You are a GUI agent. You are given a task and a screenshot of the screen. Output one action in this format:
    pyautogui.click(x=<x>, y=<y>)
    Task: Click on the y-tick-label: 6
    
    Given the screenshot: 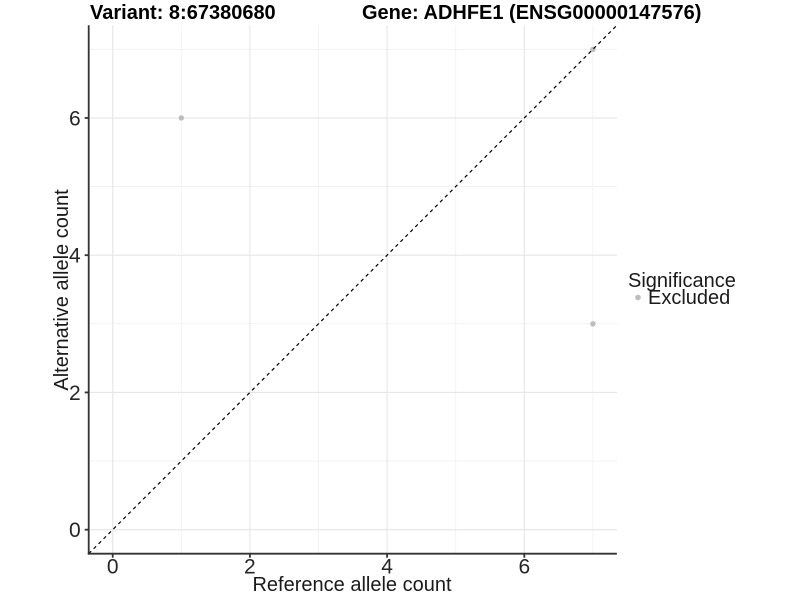 What is the action you would take?
    pyautogui.click(x=75, y=118)
    